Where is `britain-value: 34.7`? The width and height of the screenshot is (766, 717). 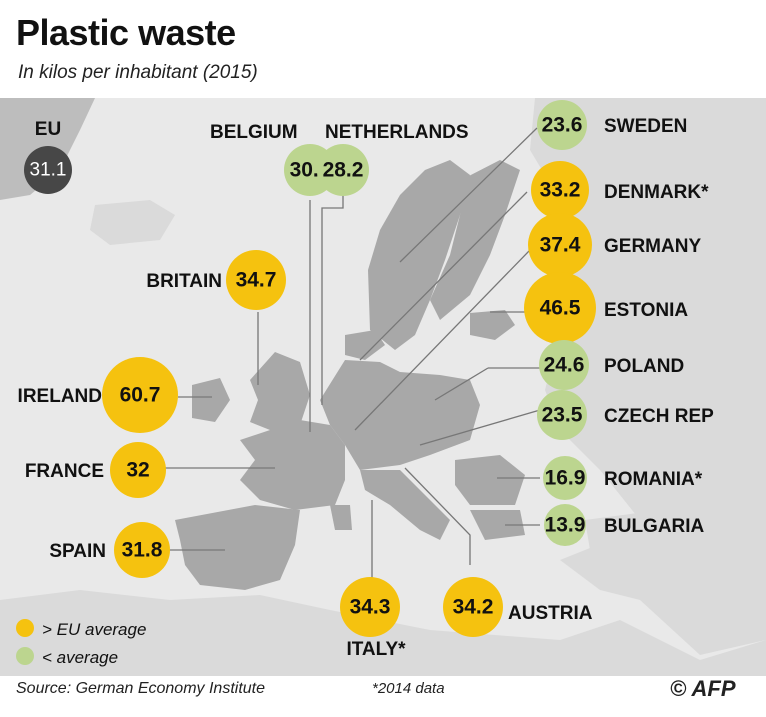 britain-value: 34.7 is located at coordinates (256, 280).